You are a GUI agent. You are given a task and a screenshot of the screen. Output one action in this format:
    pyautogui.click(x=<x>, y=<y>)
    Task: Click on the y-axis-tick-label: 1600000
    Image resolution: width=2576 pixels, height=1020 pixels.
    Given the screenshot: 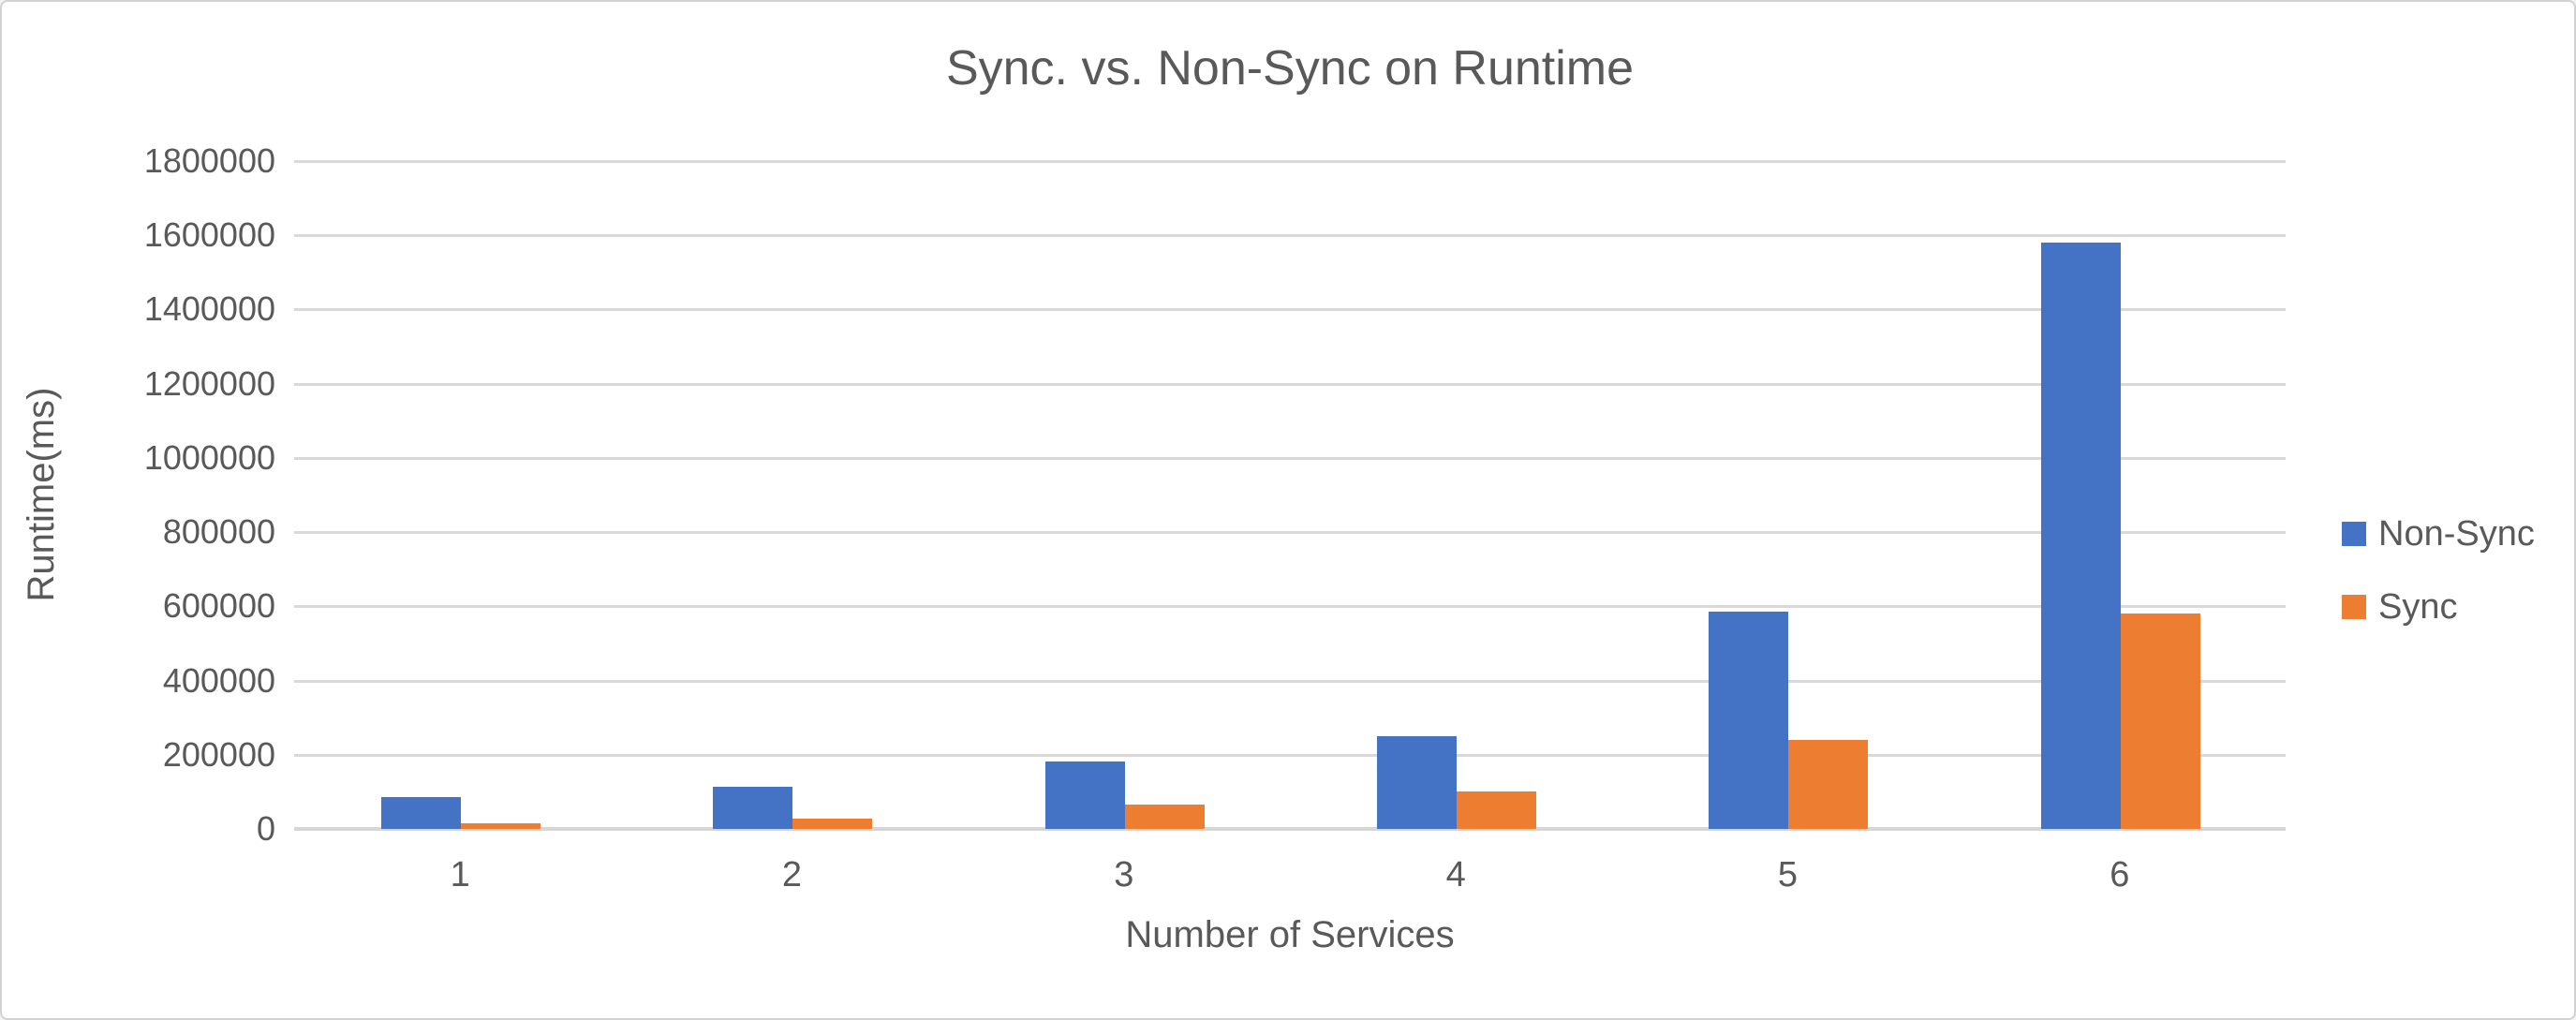 What is the action you would take?
    pyautogui.click(x=209, y=235)
    